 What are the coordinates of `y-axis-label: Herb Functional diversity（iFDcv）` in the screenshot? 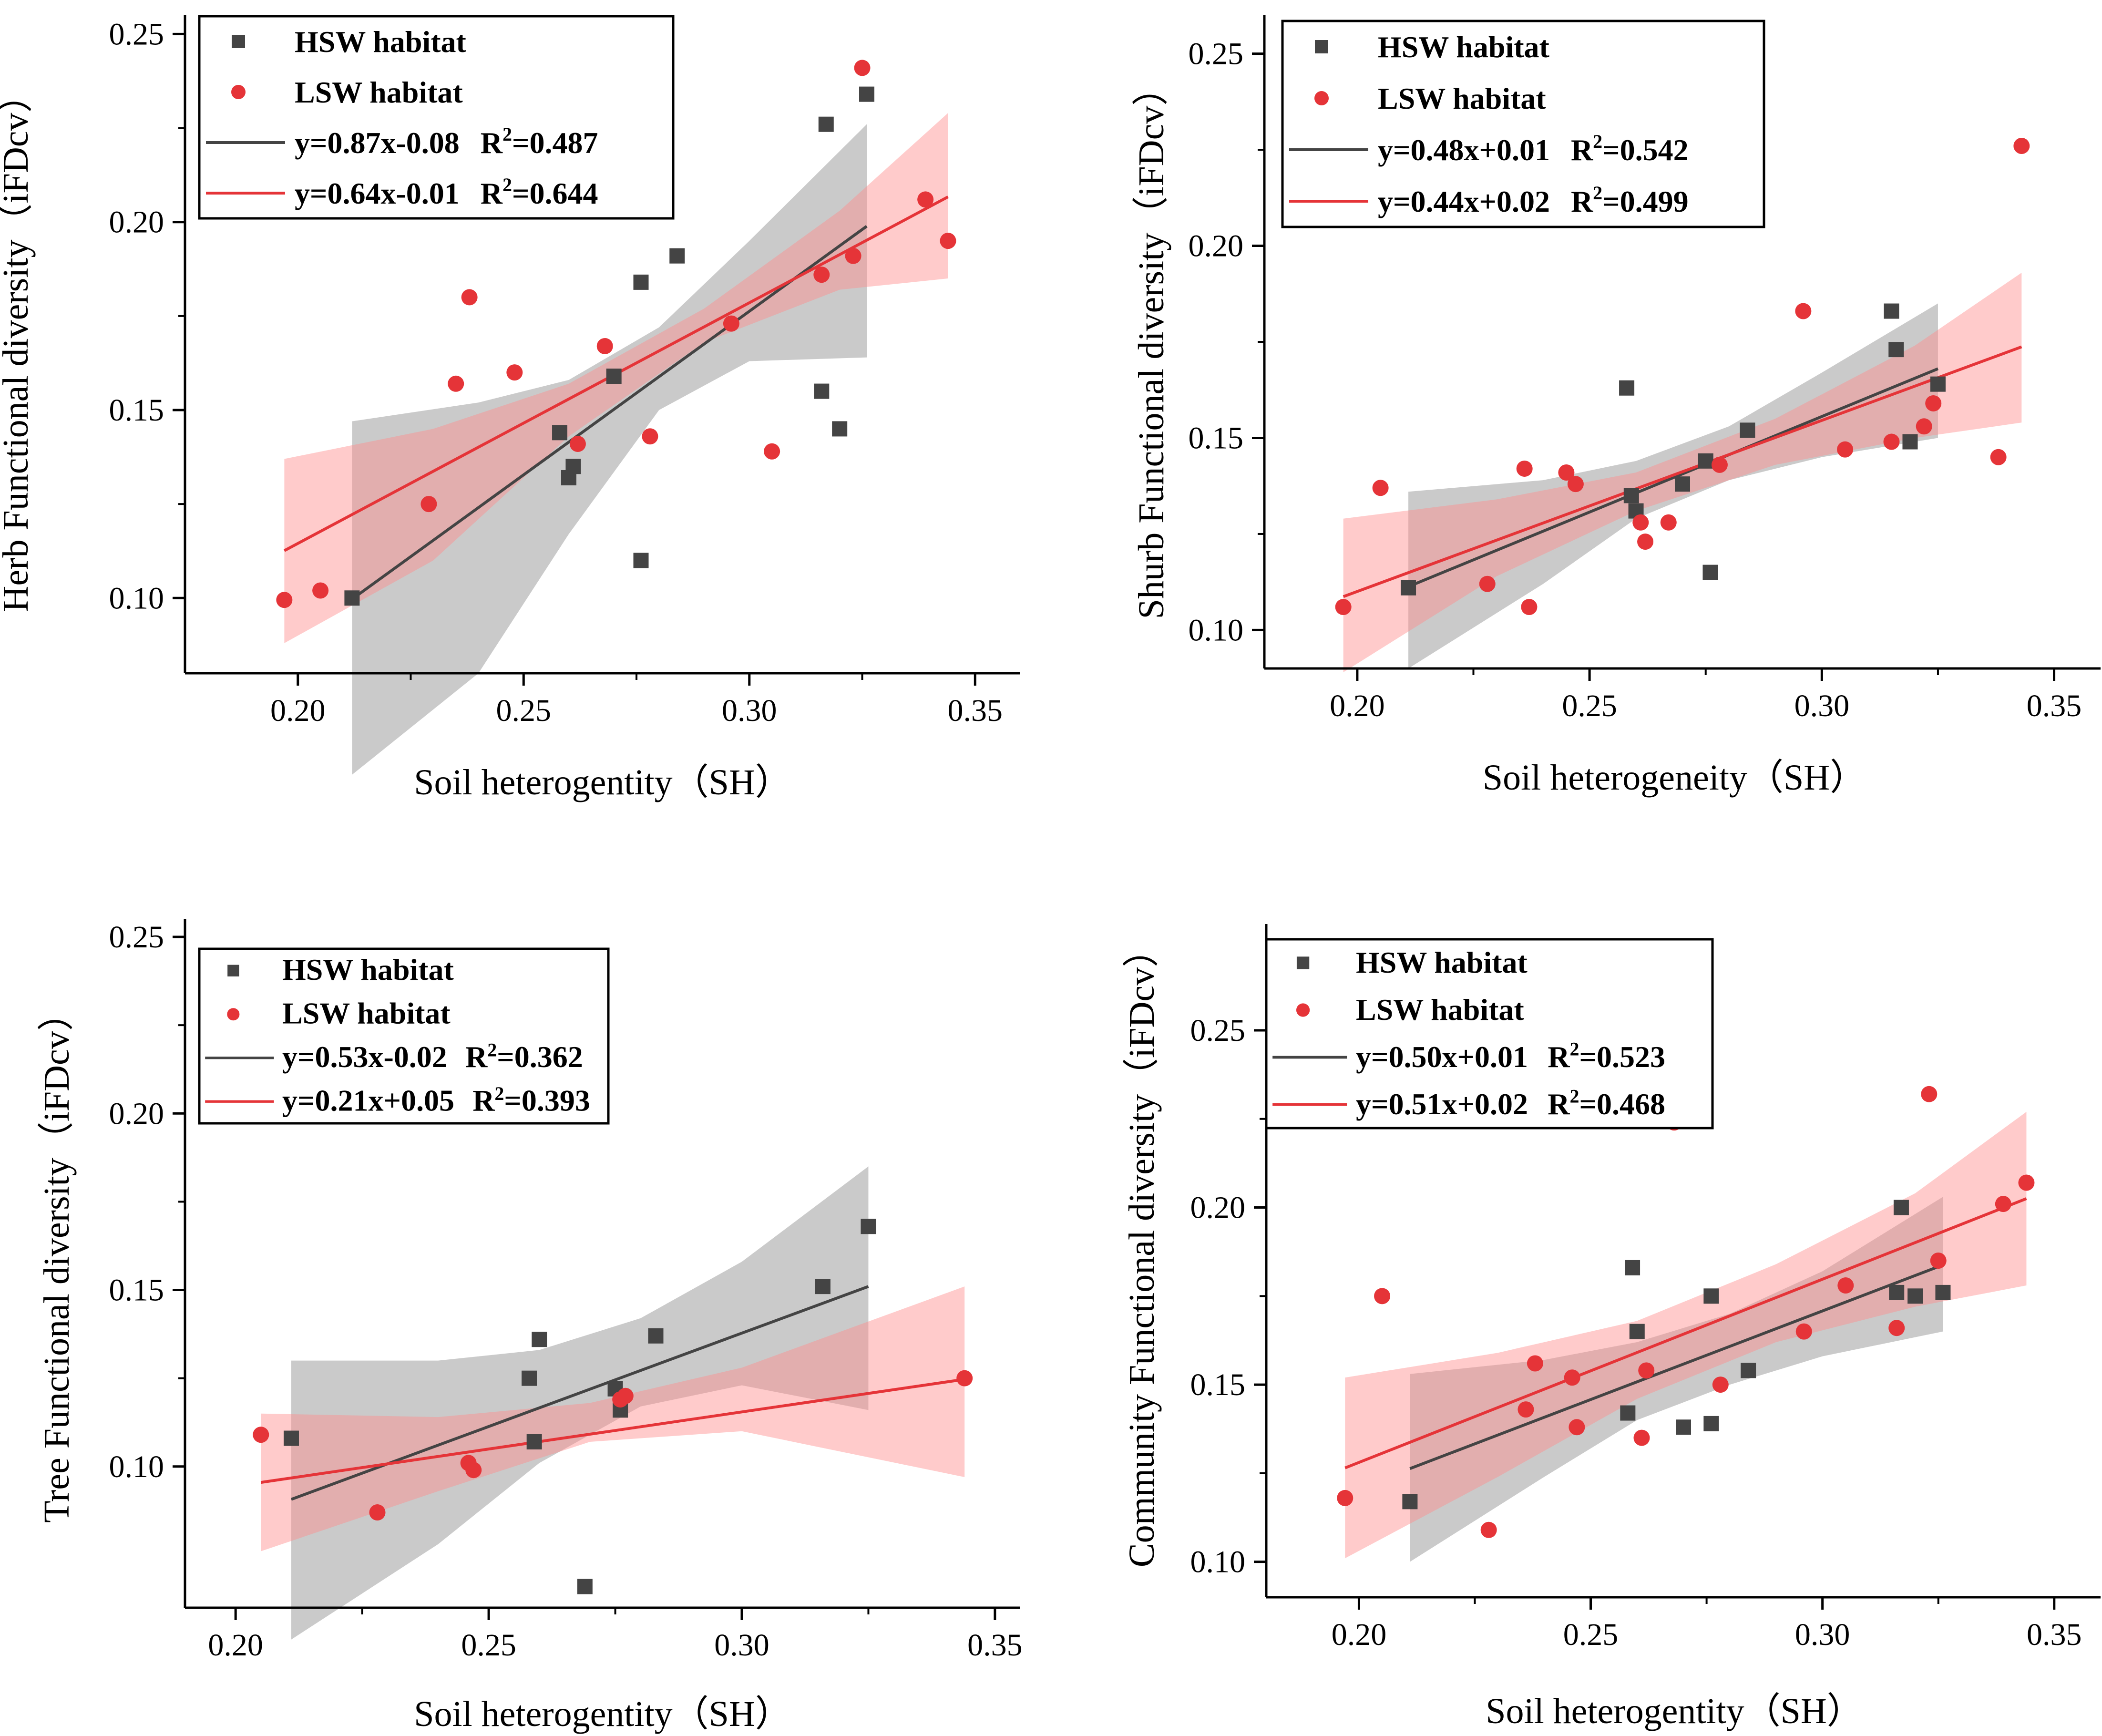 It's located at (18, 344).